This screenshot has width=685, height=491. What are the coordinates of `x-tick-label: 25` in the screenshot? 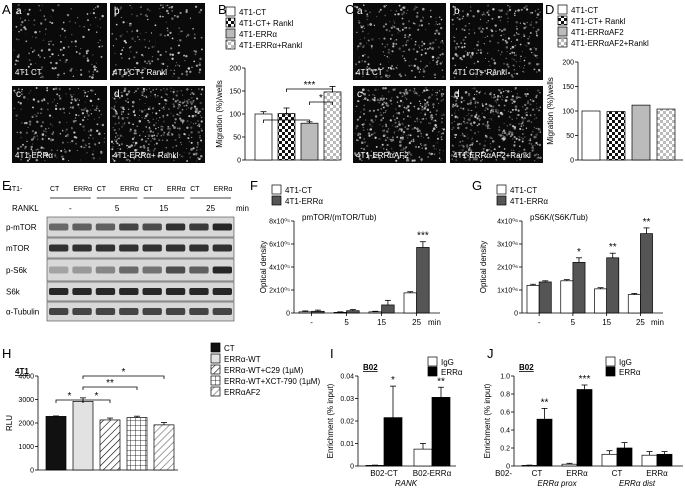 It's located at (640, 322).